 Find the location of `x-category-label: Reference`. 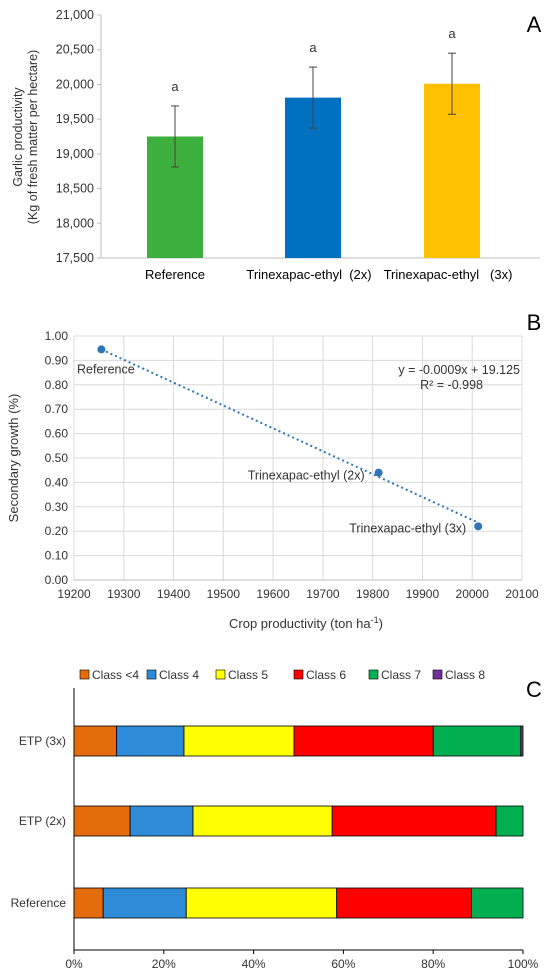

x-category-label: Reference is located at coordinates (175, 274).